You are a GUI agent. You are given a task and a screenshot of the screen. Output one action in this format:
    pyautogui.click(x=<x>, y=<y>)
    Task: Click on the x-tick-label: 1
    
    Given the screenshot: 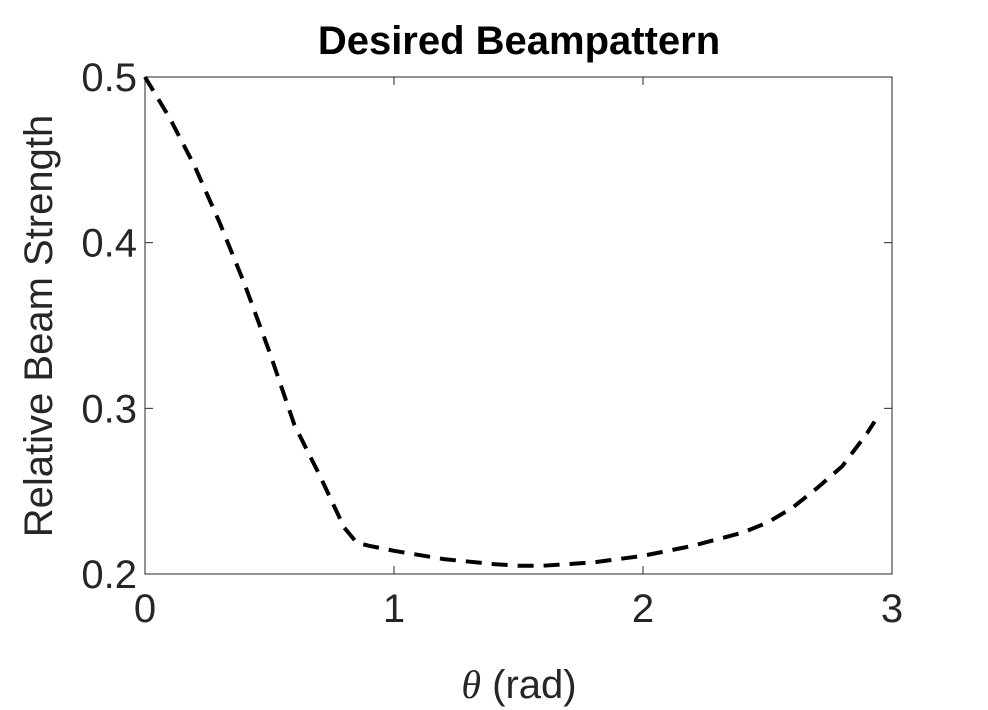 What is the action you would take?
    pyautogui.click(x=394, y=609)
    